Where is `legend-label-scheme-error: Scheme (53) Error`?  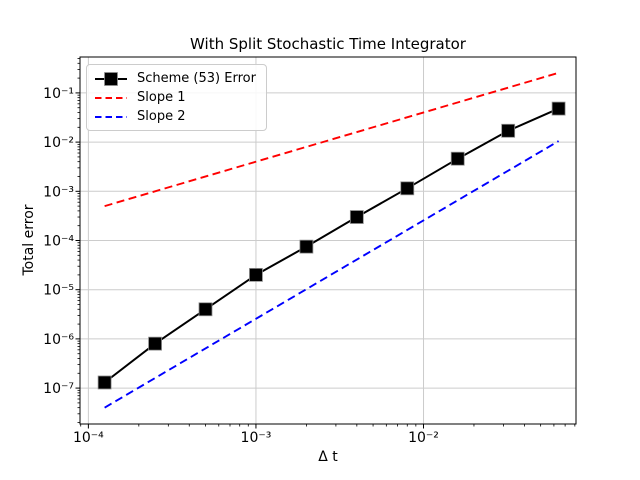
legend-label-scheme-error: Scheme (53) Error is located at coordinates (196, 78).